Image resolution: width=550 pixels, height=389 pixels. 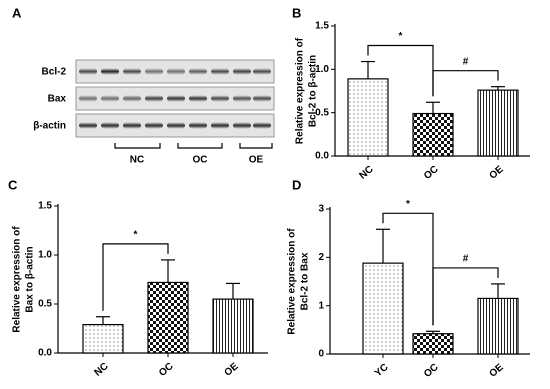 I want to click on panel-label: A, so click(x=17, y=12).